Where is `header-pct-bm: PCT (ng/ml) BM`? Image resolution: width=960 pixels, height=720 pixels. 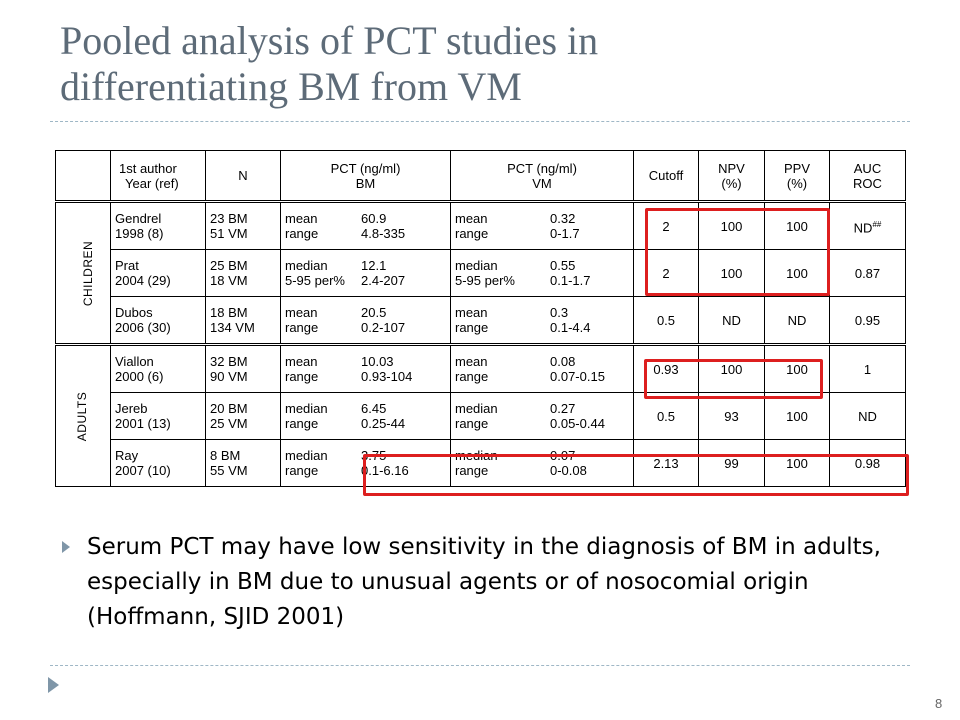
header-pct-bm: PCT (ng/ml) BM is located at coordinates (365, 176).